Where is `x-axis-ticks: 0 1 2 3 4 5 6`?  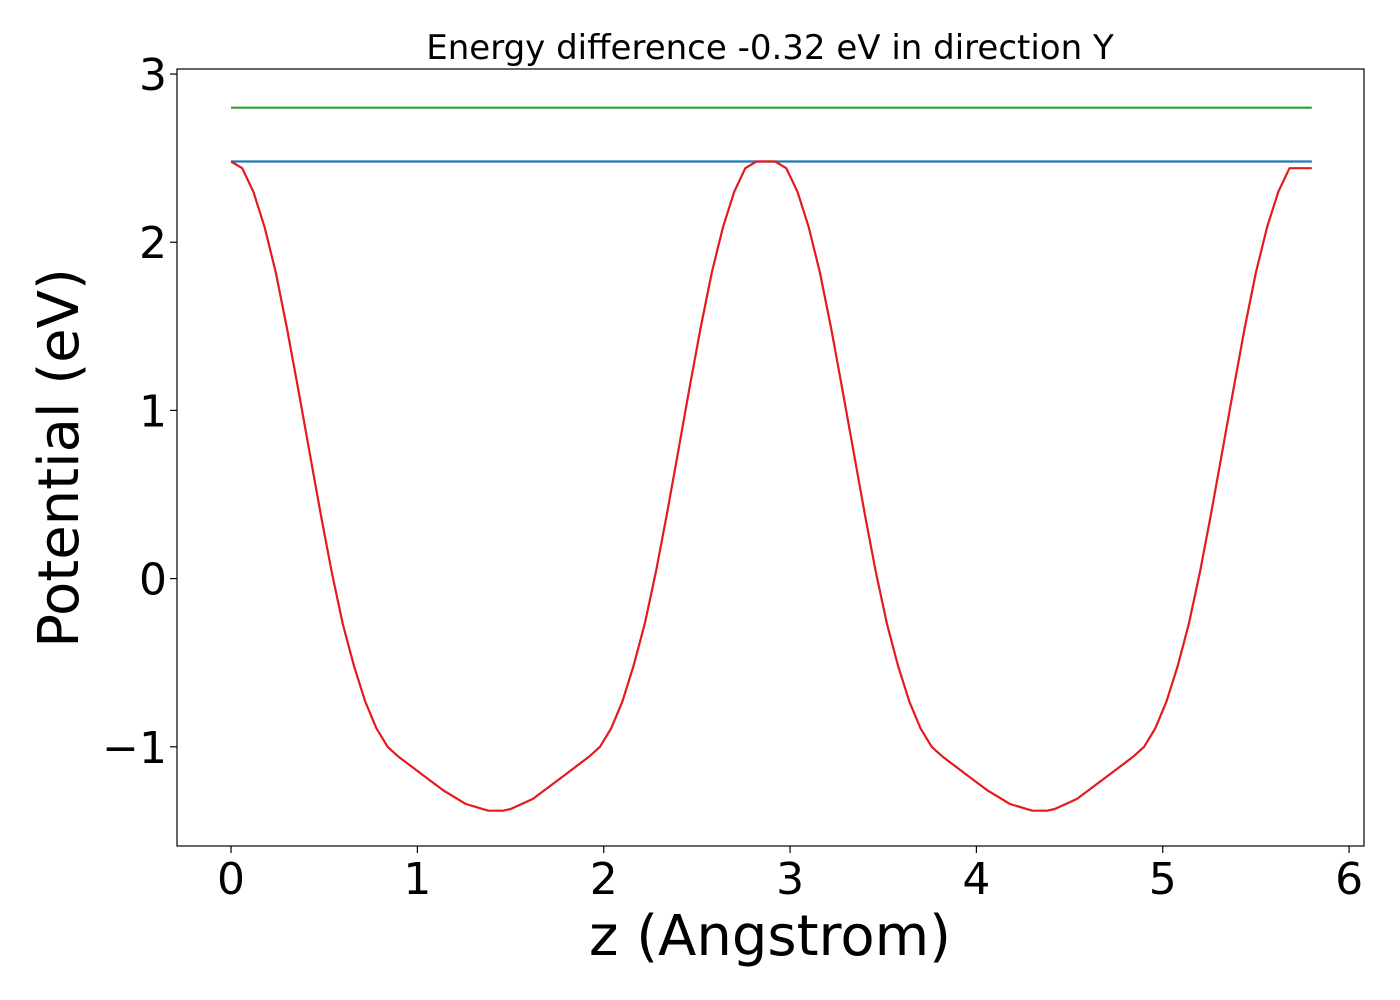 x-axis-ticks: 0 1 2 3 4 5 6 is located at coordinates (790, 875).